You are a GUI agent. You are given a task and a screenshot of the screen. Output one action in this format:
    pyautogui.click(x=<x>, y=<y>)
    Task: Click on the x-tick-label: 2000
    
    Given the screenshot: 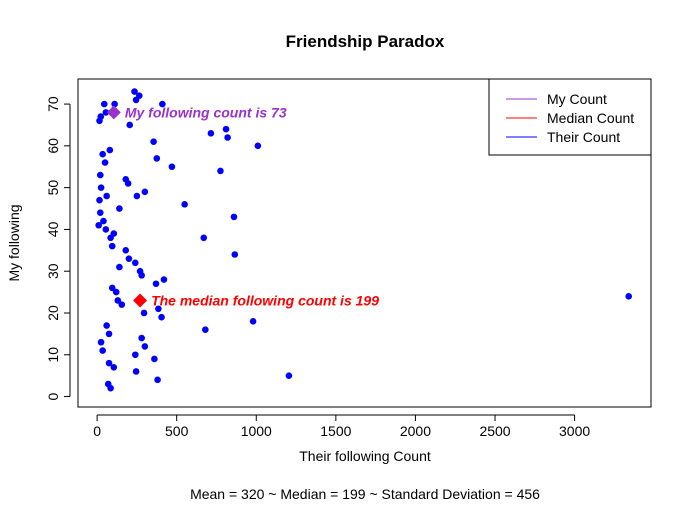 What is the action you would take?
    pyautogui.click(x=415, y=431)
    